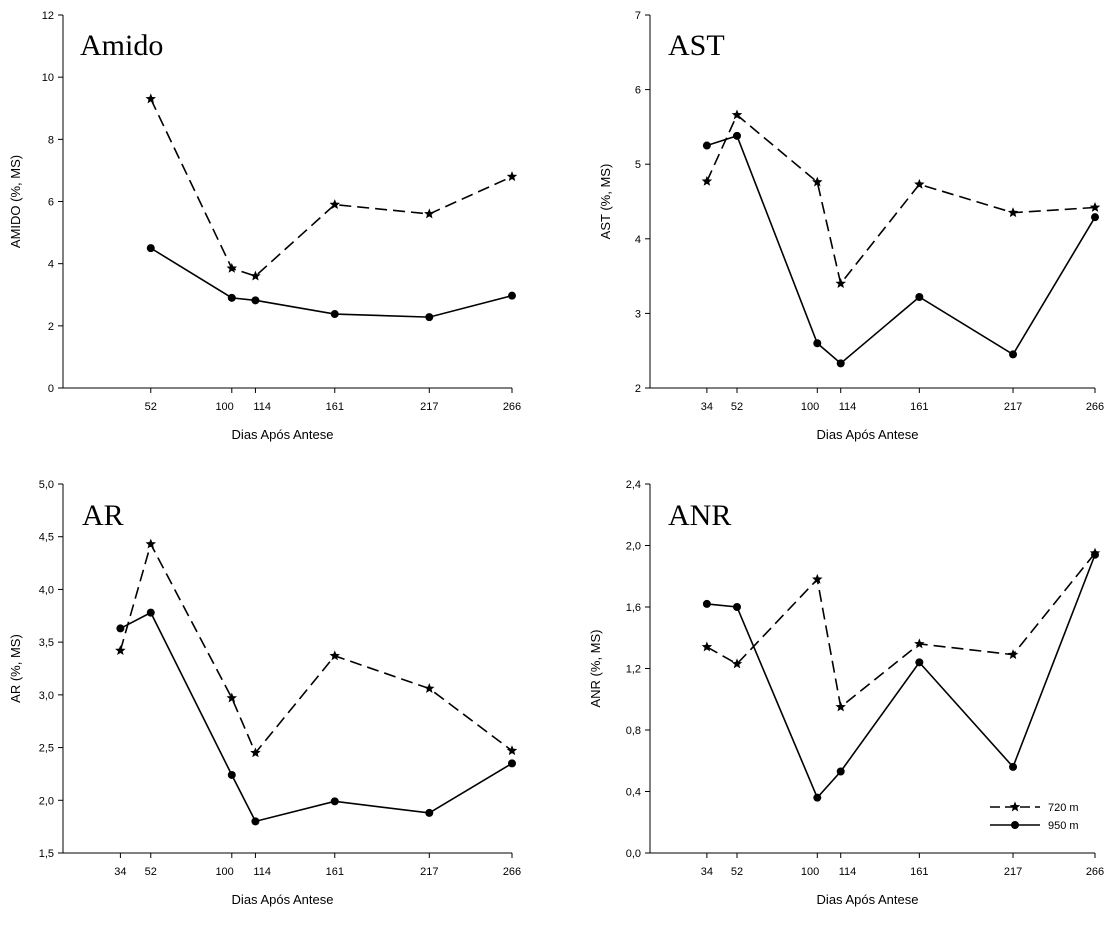 This screenshot has width=1116, height=943. Describe the element at coordinates (46, 854) in the screenshot. I see `y-tick-label: 1,5` at that location.